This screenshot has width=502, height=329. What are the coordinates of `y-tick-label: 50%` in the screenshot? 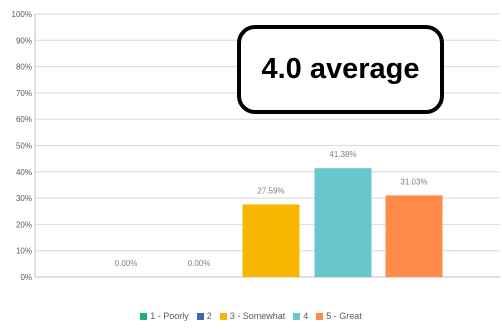 It's located at (24, 146).